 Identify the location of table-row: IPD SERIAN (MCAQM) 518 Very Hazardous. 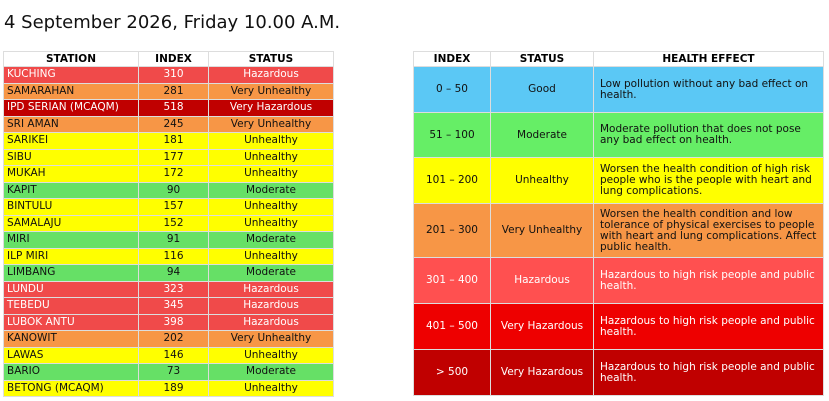
(168, 108).